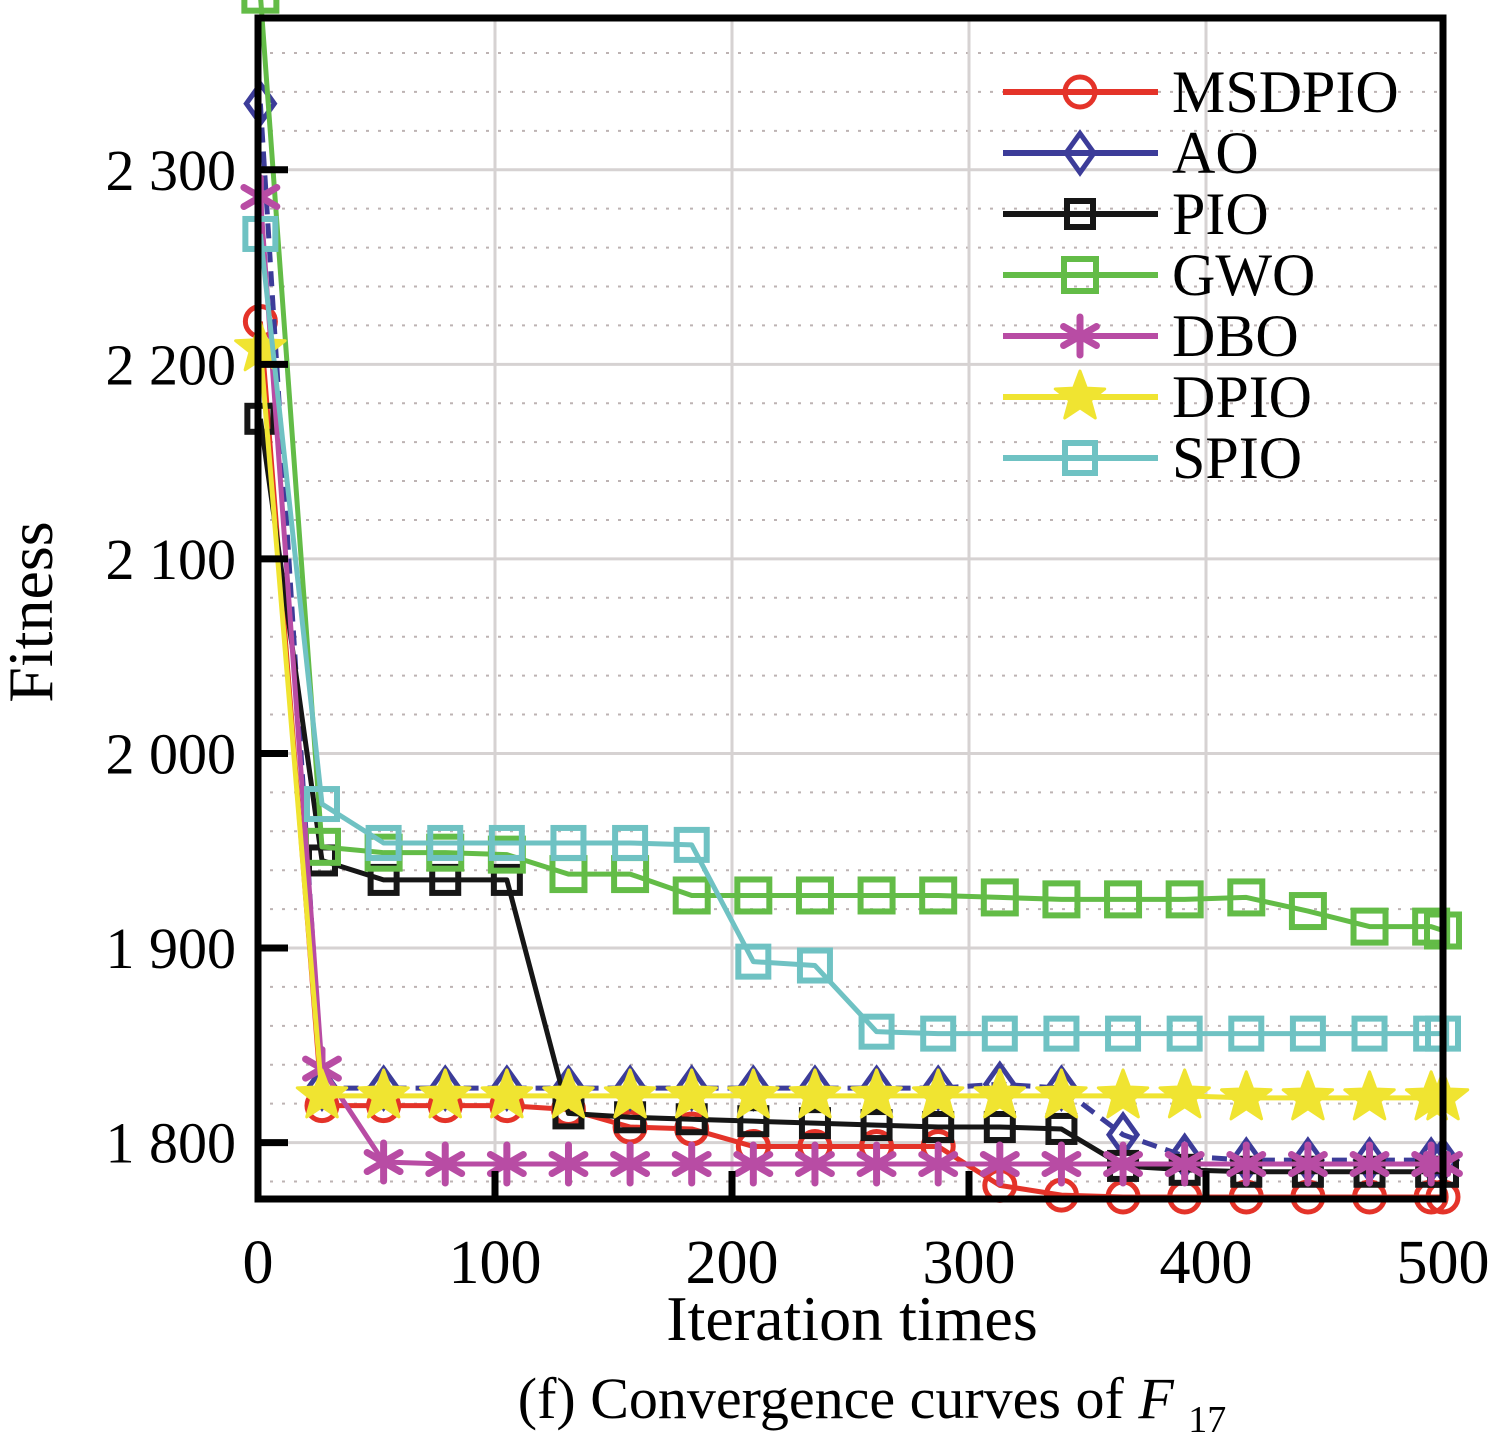 Image resolution: width=1491 pixels, height=1445 pixels. I want to click on legend-label-AO: AO, so click(1215, 153).